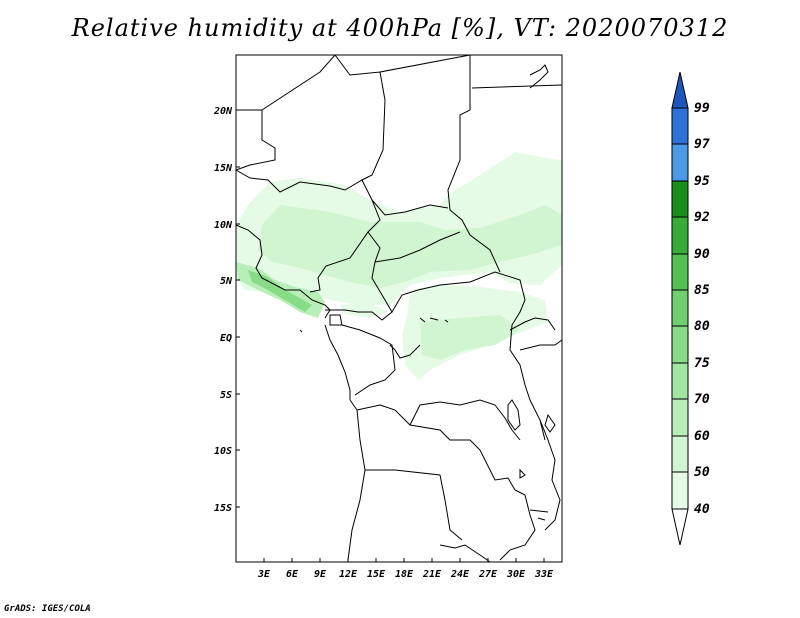  I want to click on lon-label: 27E, so click(488, 574).